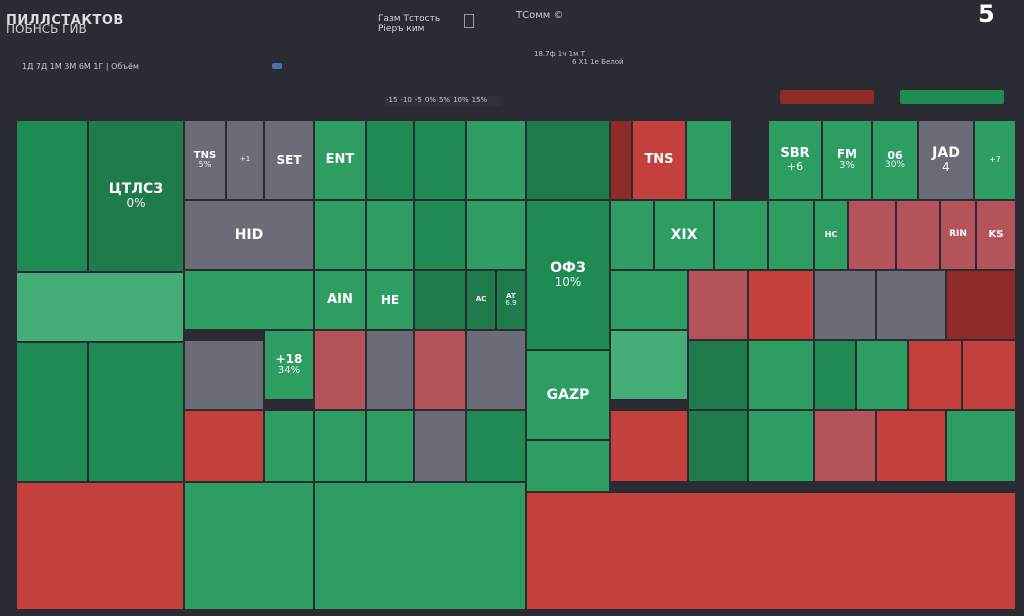  I want to click on treemap-tile: FM 3%, so click(847, 160).